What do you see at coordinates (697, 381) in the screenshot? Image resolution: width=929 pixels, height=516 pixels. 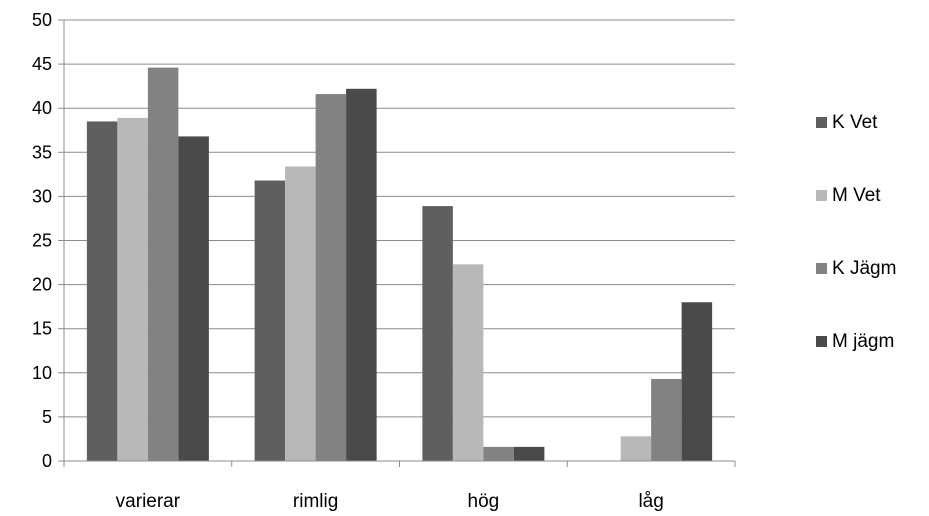 I see `bar-m-jägm-låg` at bounding box center [697, 381].